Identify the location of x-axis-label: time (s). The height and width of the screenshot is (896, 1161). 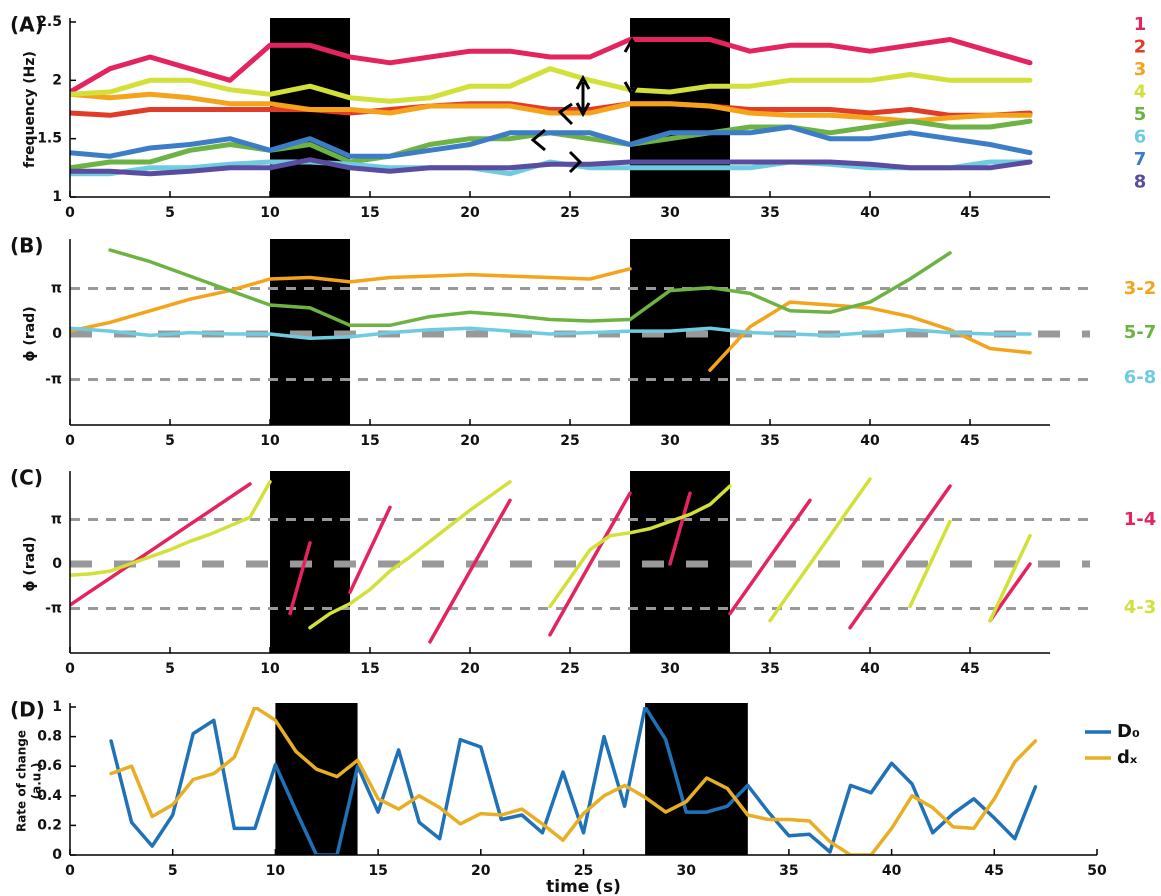
(583, 886).